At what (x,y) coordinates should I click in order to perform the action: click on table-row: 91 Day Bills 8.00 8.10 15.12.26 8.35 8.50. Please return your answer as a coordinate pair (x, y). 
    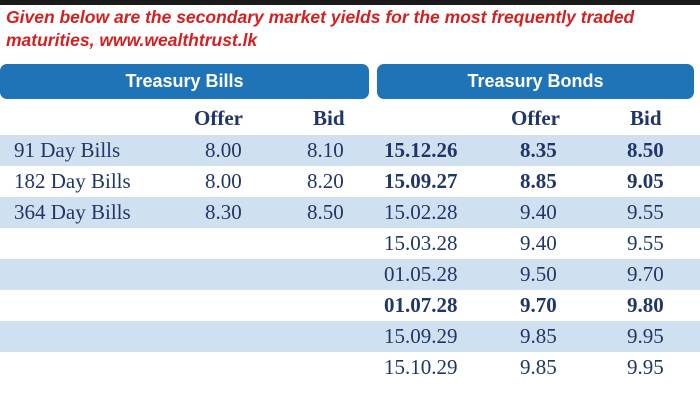
    Looking at the image, I should click on (350, 150).